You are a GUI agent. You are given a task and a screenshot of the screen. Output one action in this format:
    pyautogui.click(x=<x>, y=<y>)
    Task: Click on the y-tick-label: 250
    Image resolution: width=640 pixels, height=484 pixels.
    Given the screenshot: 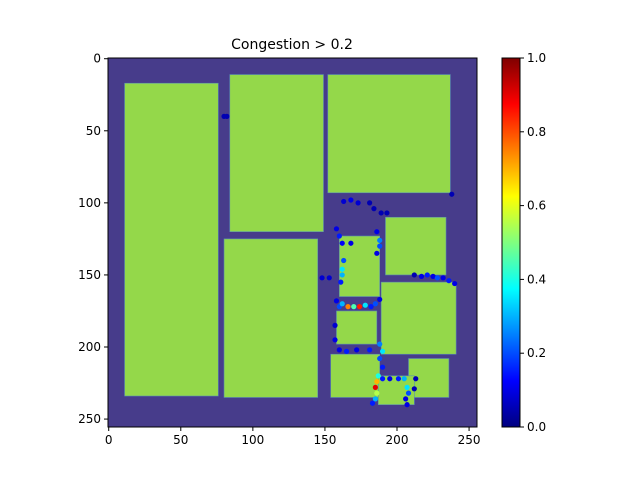 What is the action you would take?
    pyautogui.click(x=89, y=419)
    